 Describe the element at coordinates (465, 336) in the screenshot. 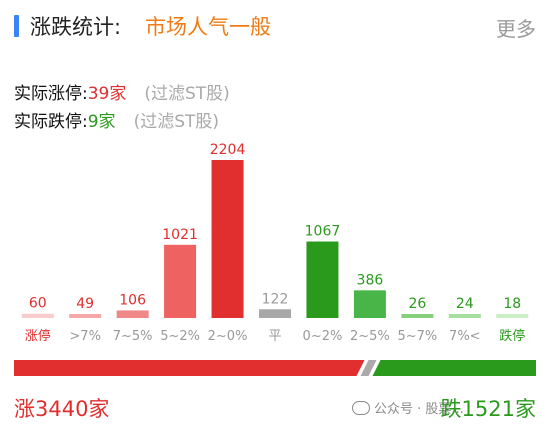

I see `category-label: 7%<` at that location.